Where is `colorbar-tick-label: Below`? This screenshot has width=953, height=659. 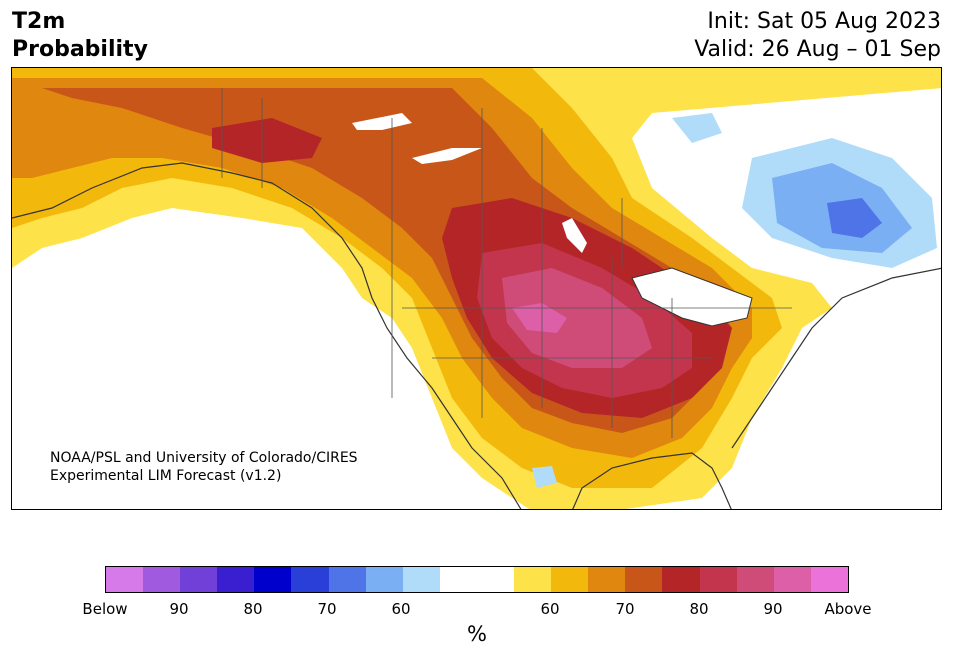
colorbar-tick-label: Below is located at coordinates (105, 609).